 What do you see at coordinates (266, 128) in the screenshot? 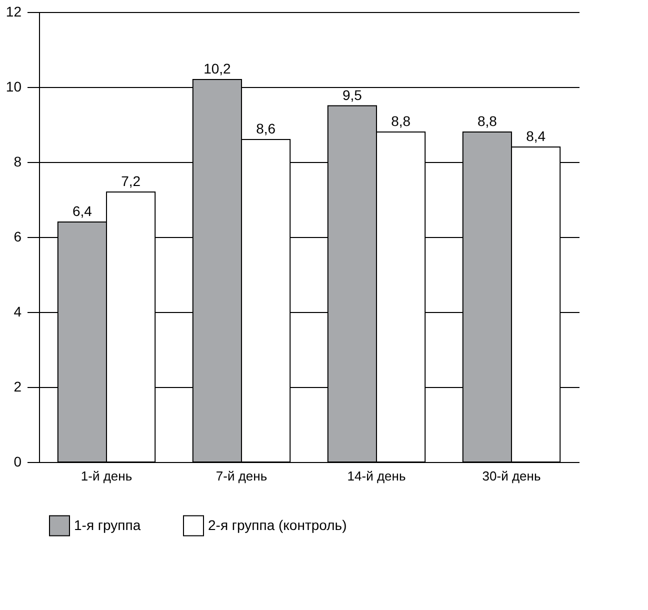
I see `data-label: 8,6` at bounding box center [266, 128].